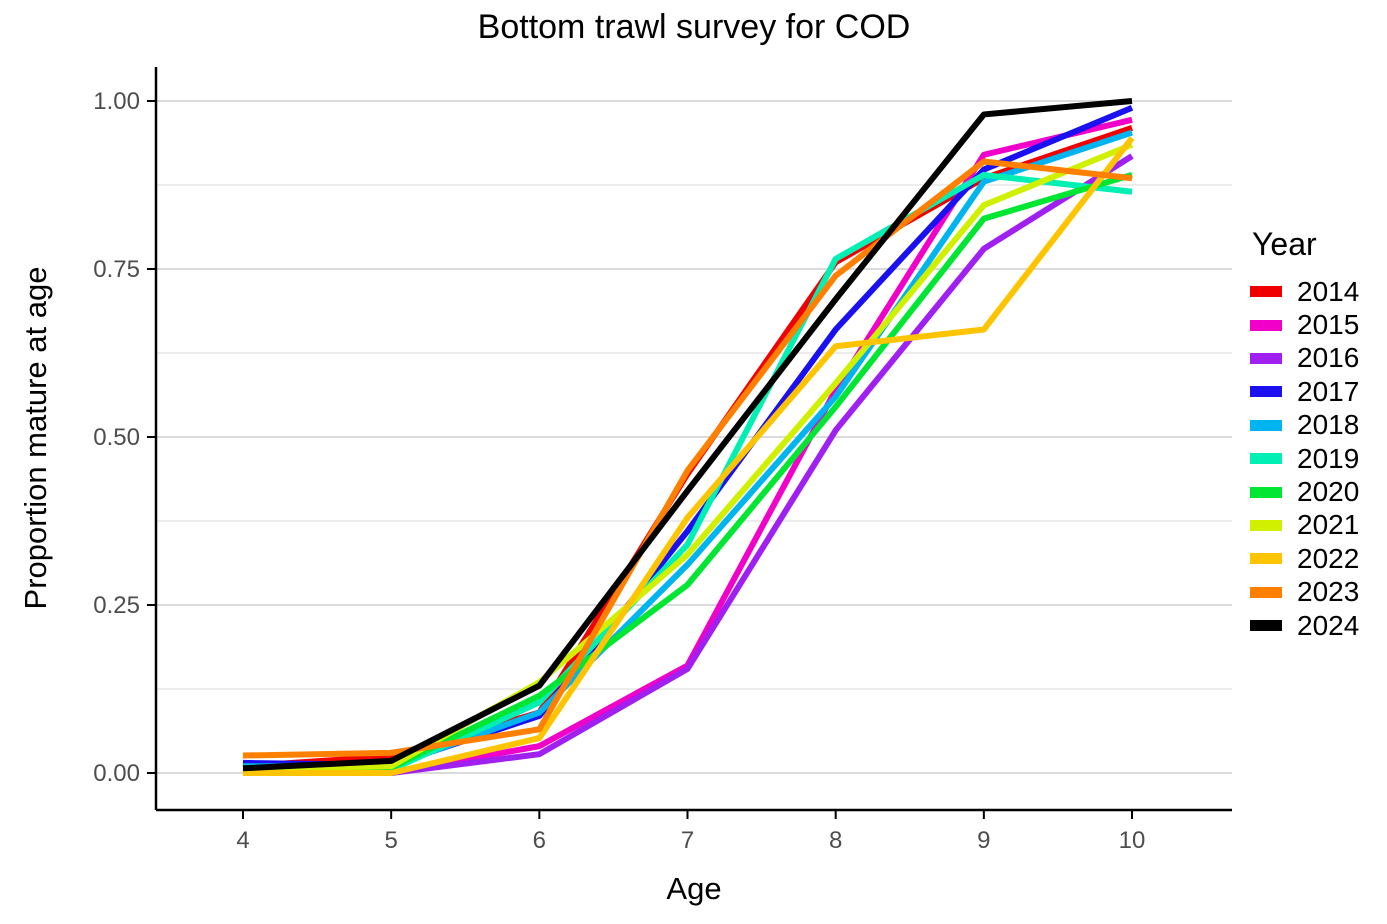 This screenshot has height=924, width=1387. Describe the element at coordinates (1266, 358) in the screenshot. I see `legend-swatch-2016` at that location.